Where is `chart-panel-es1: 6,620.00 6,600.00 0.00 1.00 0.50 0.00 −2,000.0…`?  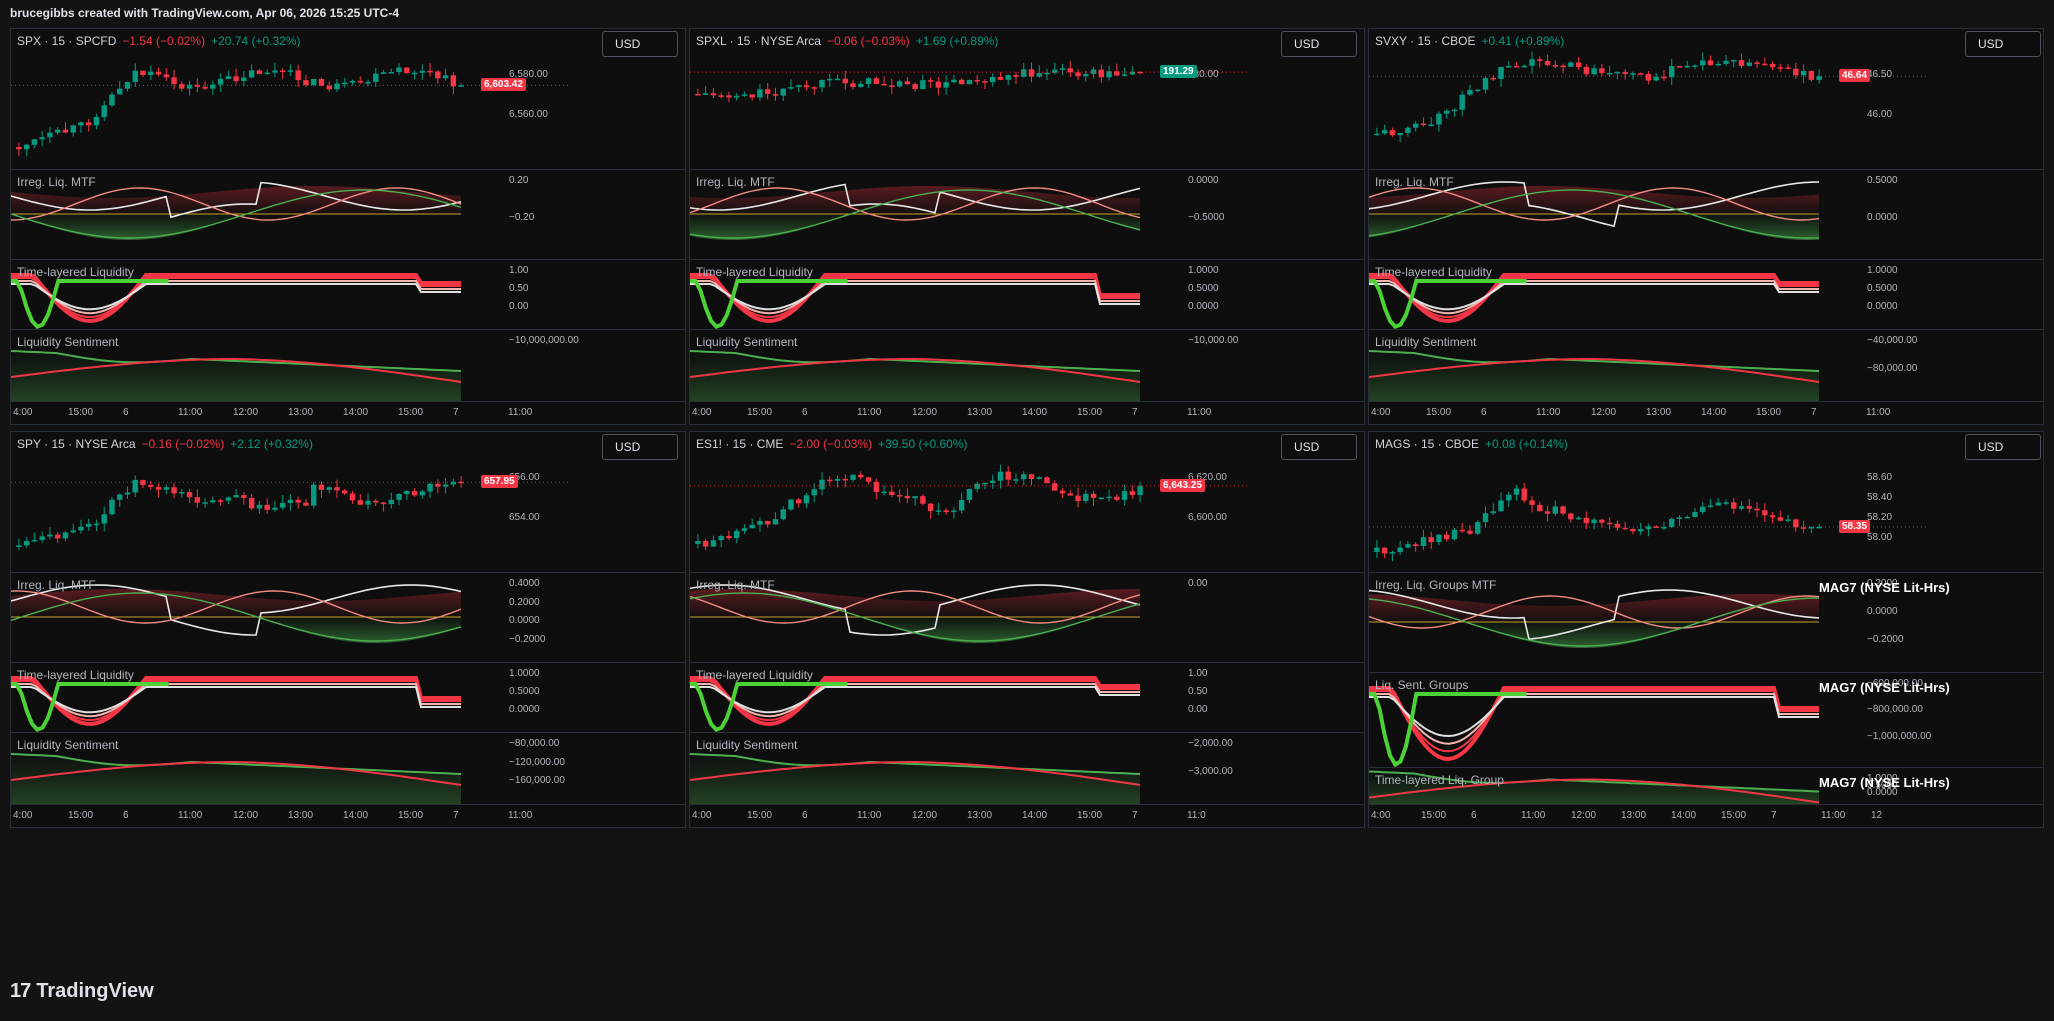
chart-panel-es1: 6,620.00 6,600.00 0.00 1.00 0.50 0.00 −2,000.0… is located at coordinates (1027, 629).